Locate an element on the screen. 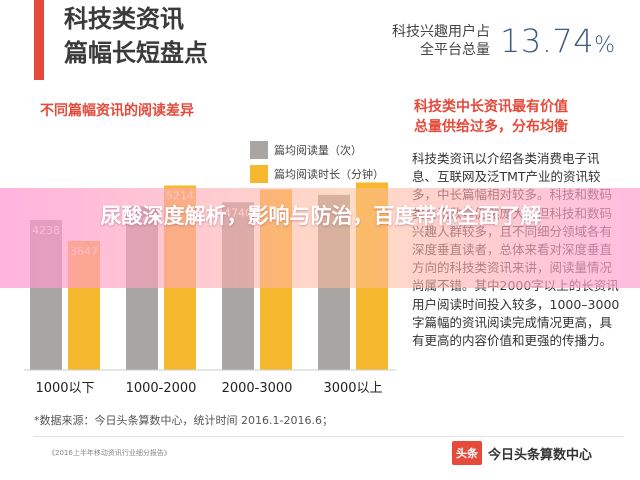  share-value-number: 13.74 is located at coordinates (547, 41).